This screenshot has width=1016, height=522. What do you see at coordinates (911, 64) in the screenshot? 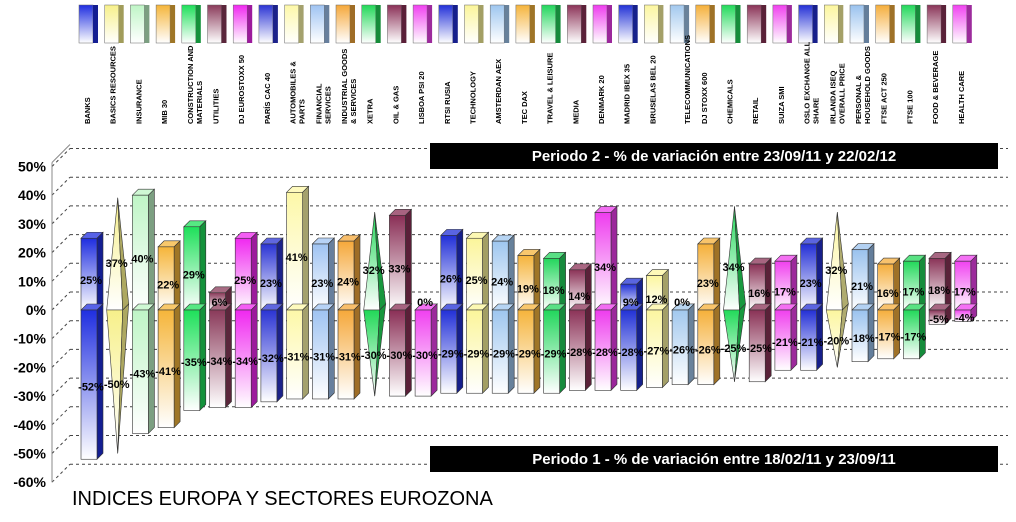
I see `legend-item: FTSE 100` at bounding box center [911, 64].